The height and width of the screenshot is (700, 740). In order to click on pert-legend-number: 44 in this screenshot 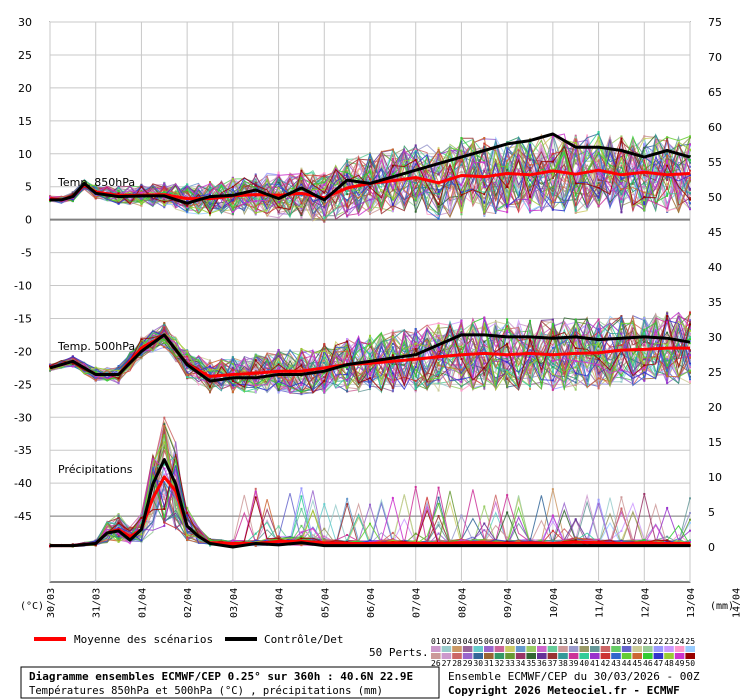, I will do `click(627, 663)`.